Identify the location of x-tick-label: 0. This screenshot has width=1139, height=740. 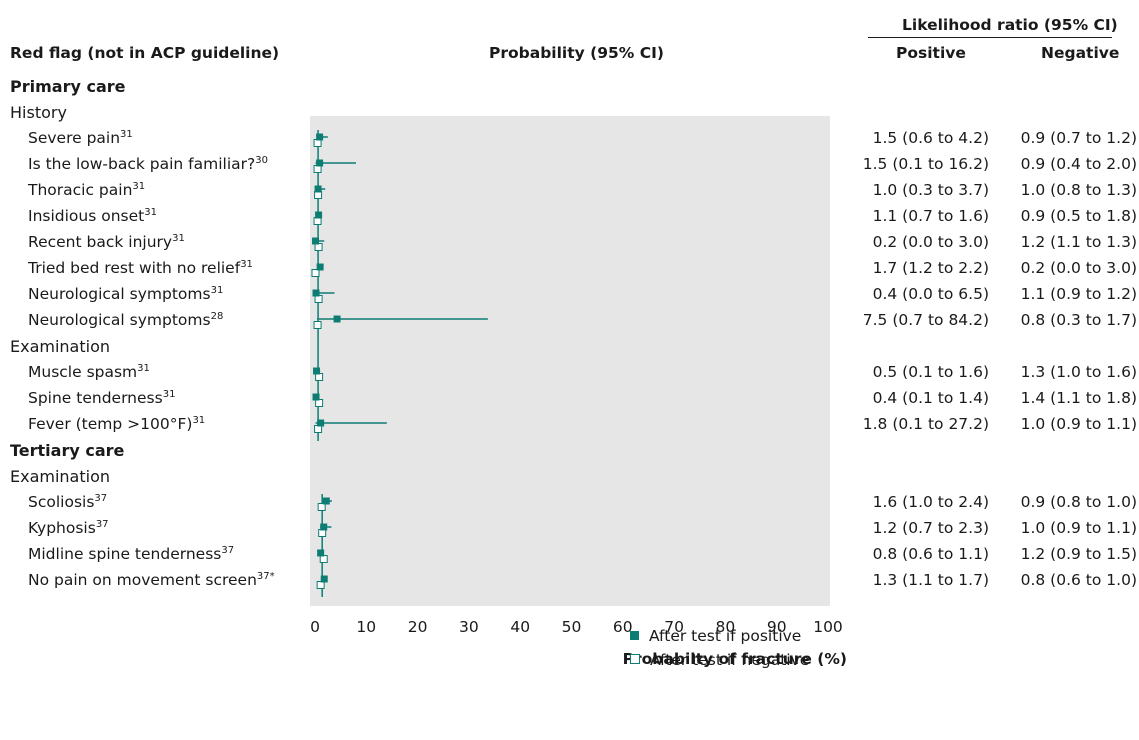
(315, 627).